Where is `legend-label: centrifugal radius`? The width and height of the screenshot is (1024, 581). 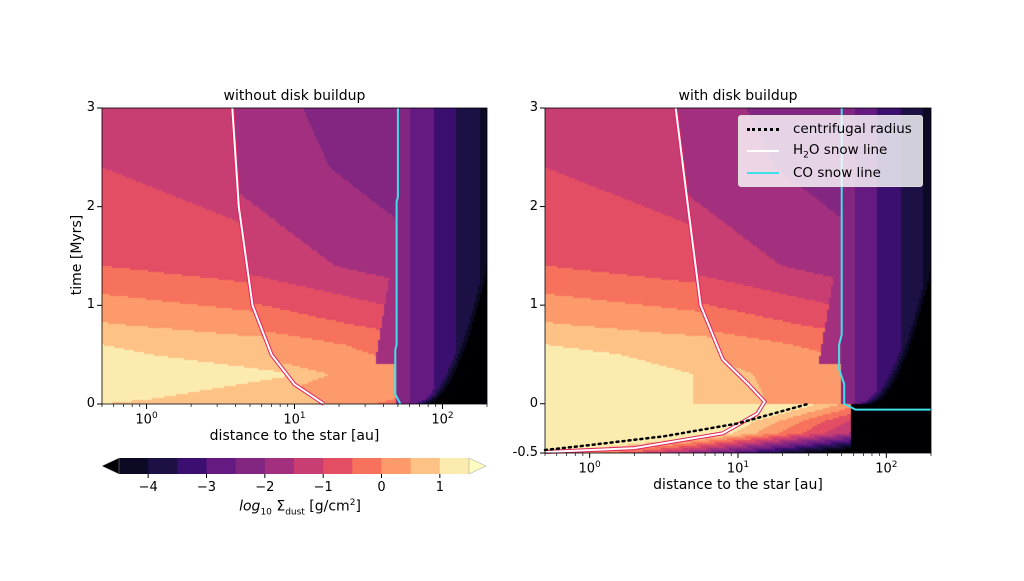
legend-label: centrifugal radius is located at coordinates (852, 129).